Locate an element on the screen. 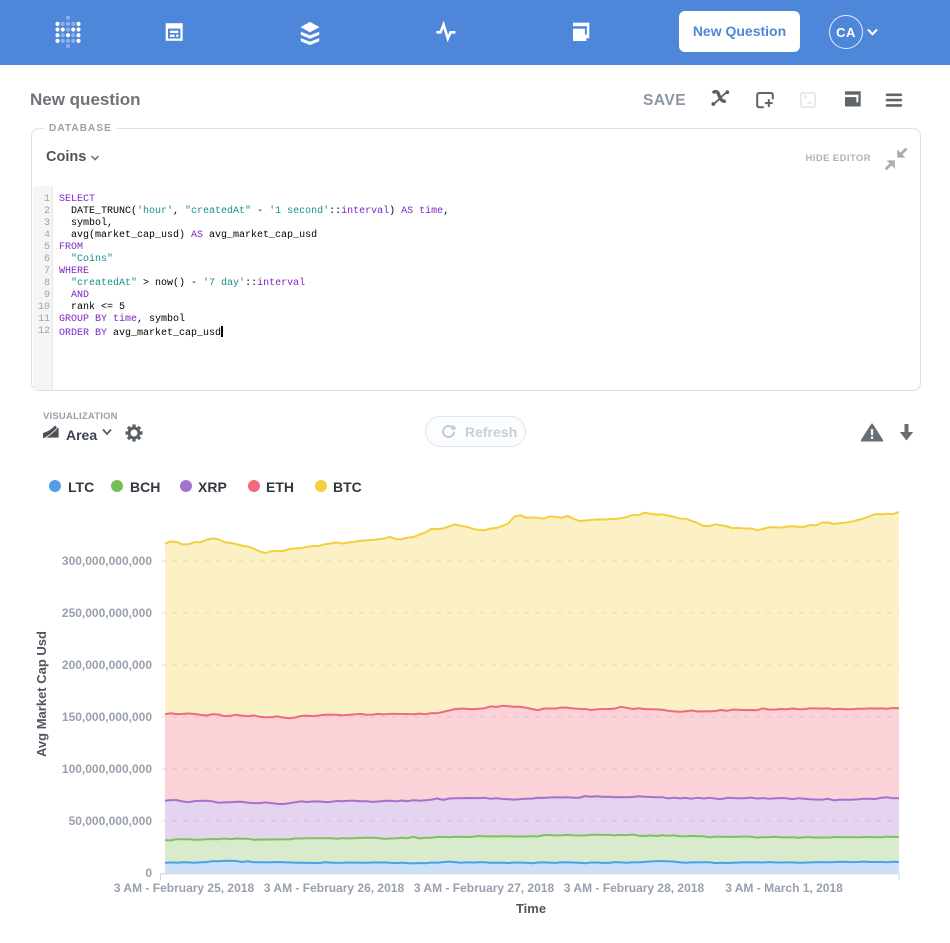  svg-text: 3 AM - February 25, 2018 is located at coordinates (184, 888).